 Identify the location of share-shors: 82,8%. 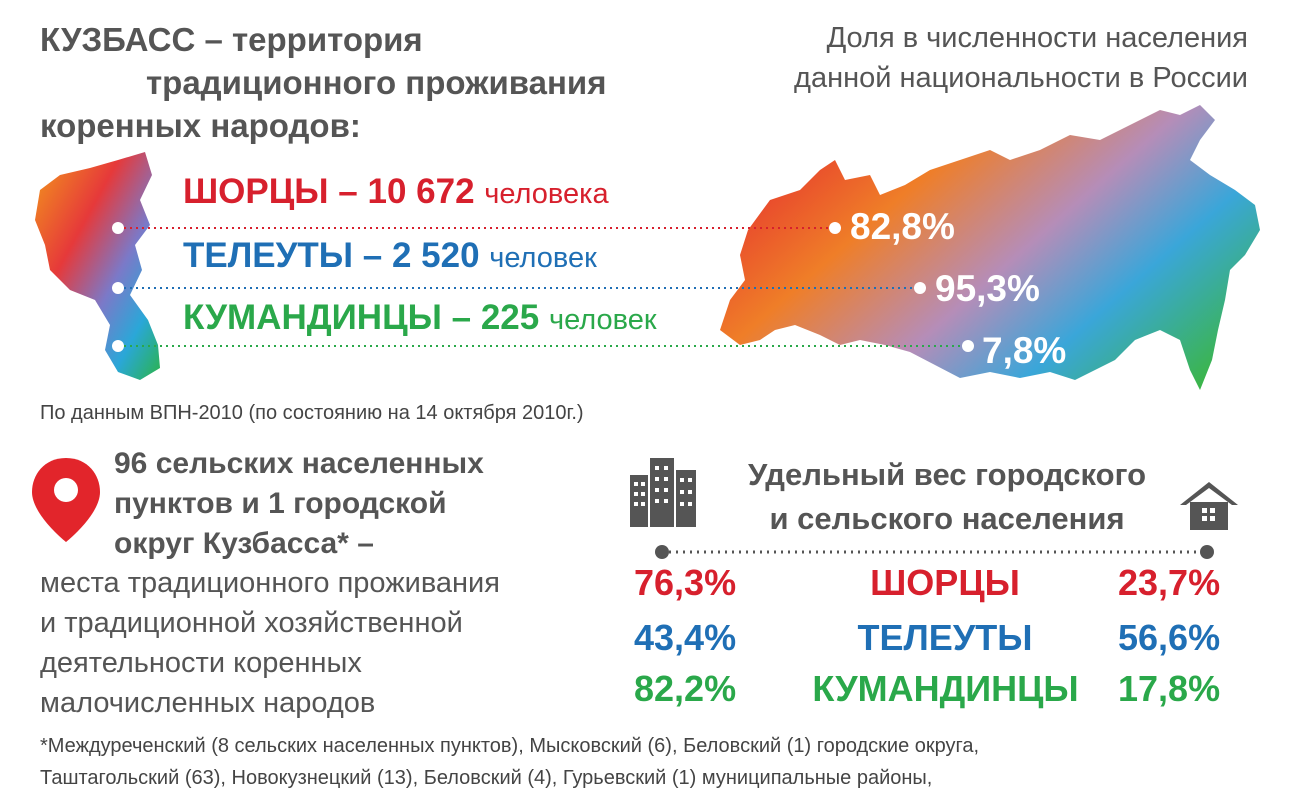
(902, 226).